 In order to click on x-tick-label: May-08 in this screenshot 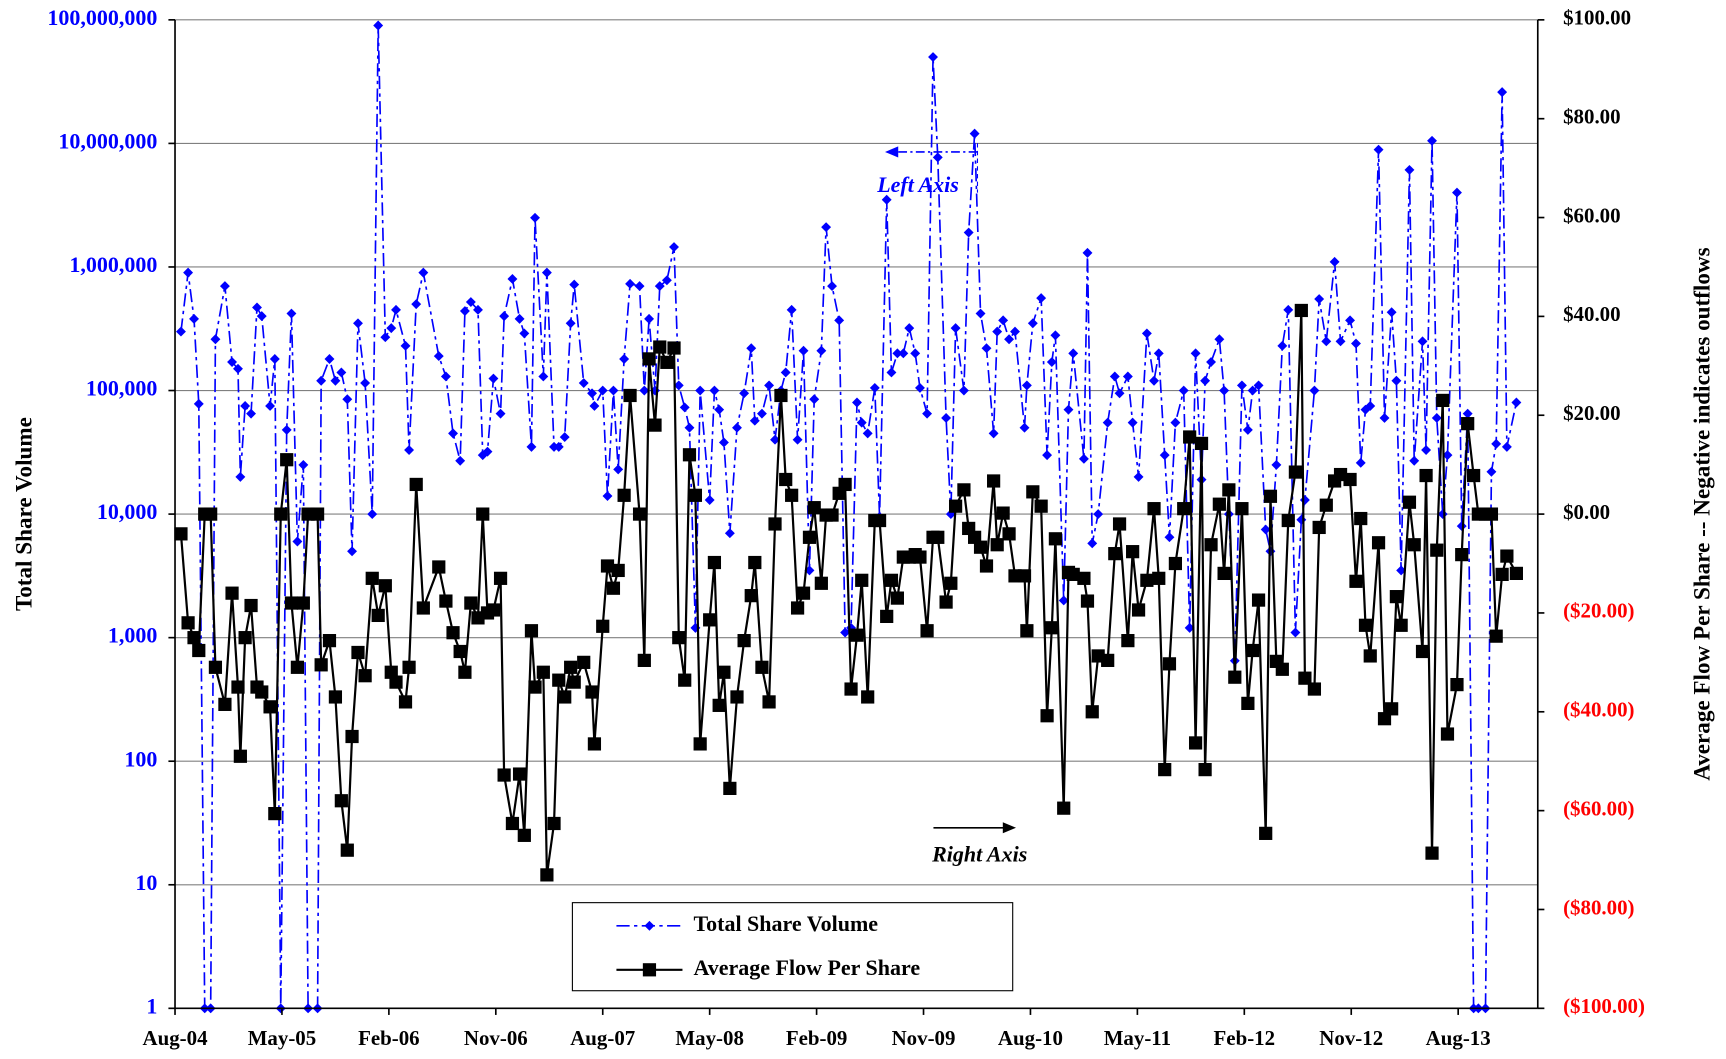, I will do `click(709, 1038)`.